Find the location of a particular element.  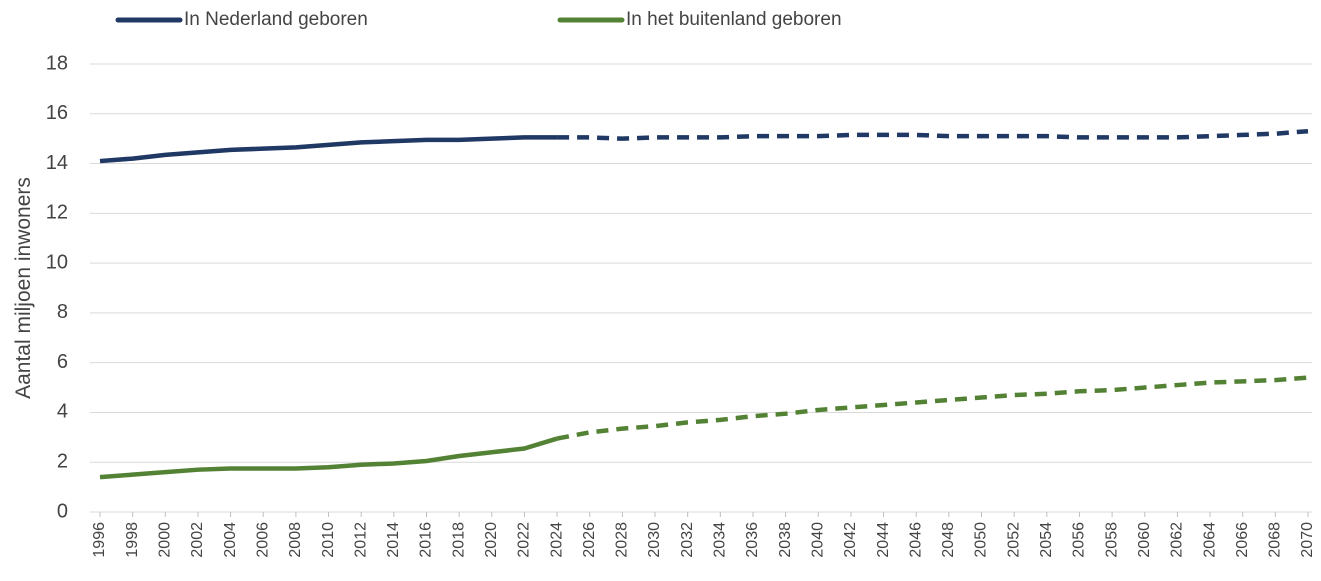

x-tick-label: 2052 is located at coordinates (1013, 540).